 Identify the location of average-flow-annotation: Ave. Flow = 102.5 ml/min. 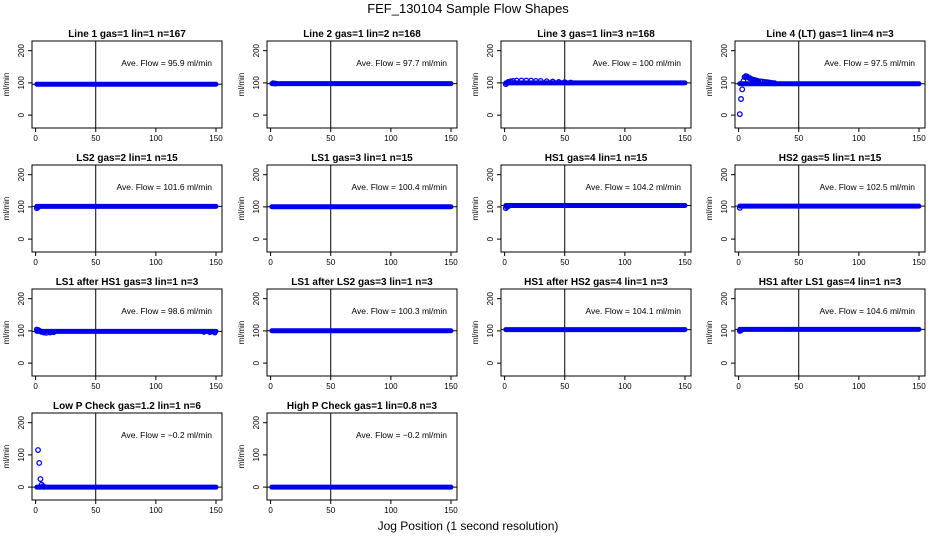
(867, 187).